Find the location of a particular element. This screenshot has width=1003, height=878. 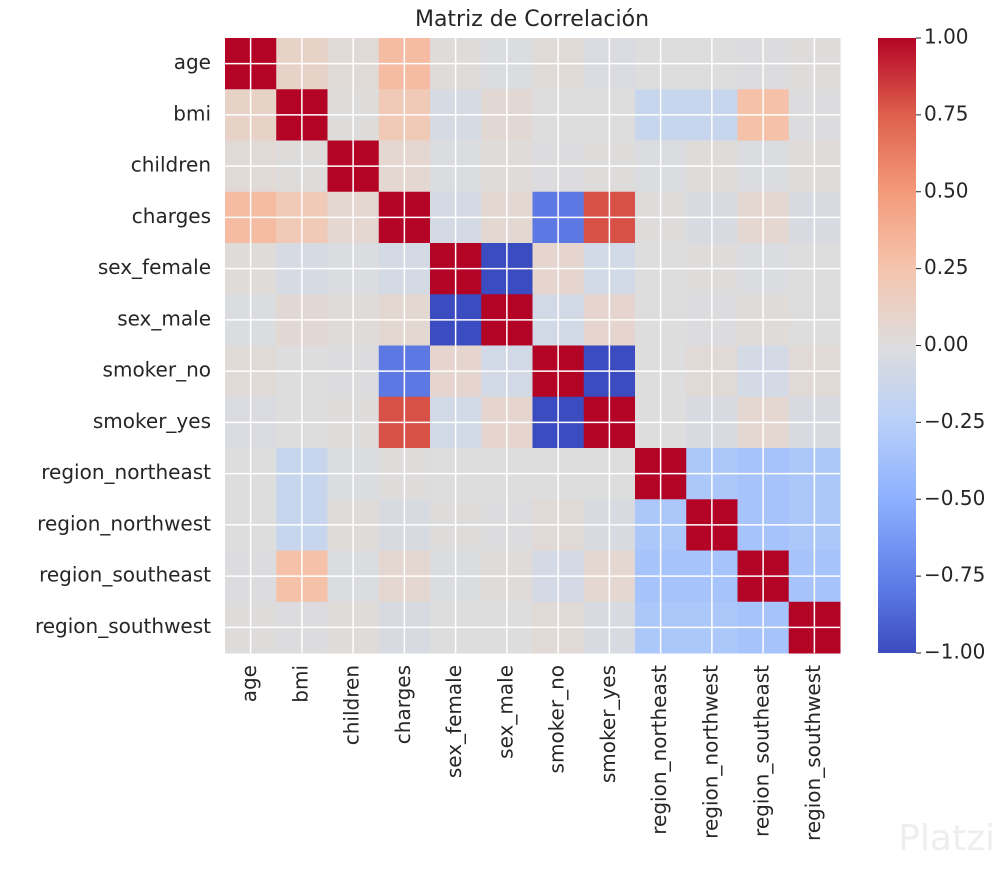

x-tick-label: sex_male is located at coordinates (505, 712).